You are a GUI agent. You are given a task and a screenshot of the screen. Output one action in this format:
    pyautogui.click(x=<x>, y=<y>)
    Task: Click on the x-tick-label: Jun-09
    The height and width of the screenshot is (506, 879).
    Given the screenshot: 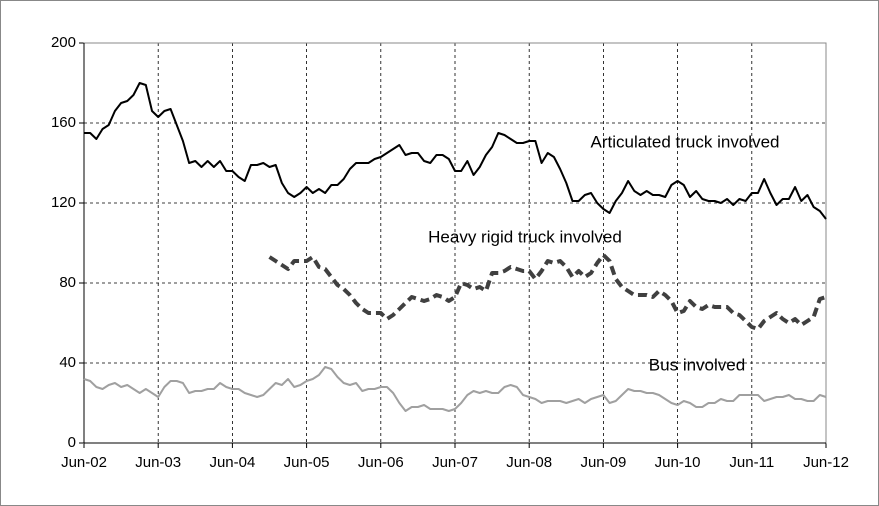 What is the action you would take?
    pyautogui.click(x=603, y=462)
    